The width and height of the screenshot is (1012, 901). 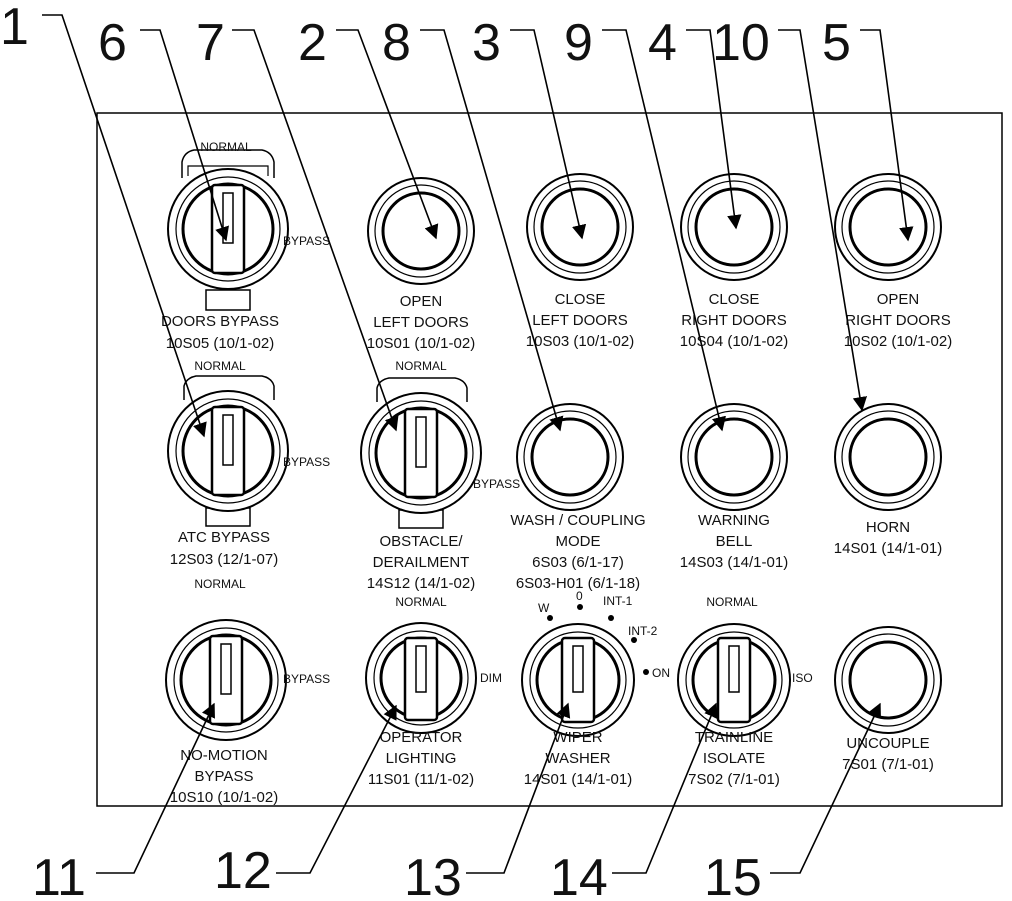 I want to click on doors-bypass-switch, so click(x=228, y=230).